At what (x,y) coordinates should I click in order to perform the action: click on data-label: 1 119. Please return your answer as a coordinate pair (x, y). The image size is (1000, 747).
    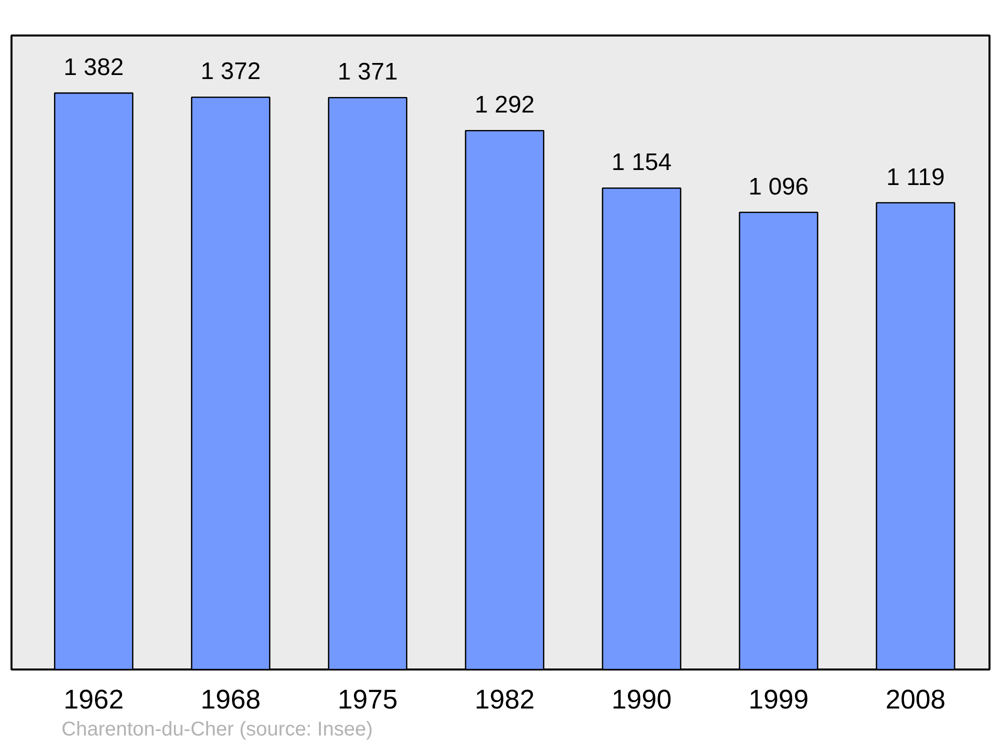
    Looking at the image, I should click on (915, 177).